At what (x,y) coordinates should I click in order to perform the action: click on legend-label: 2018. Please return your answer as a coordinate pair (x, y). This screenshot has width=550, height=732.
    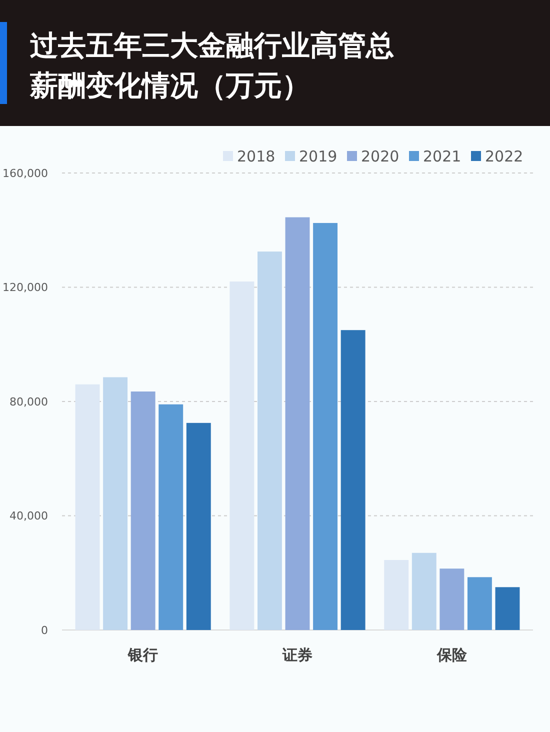
    Looking at the image, I should click on (256, 156).